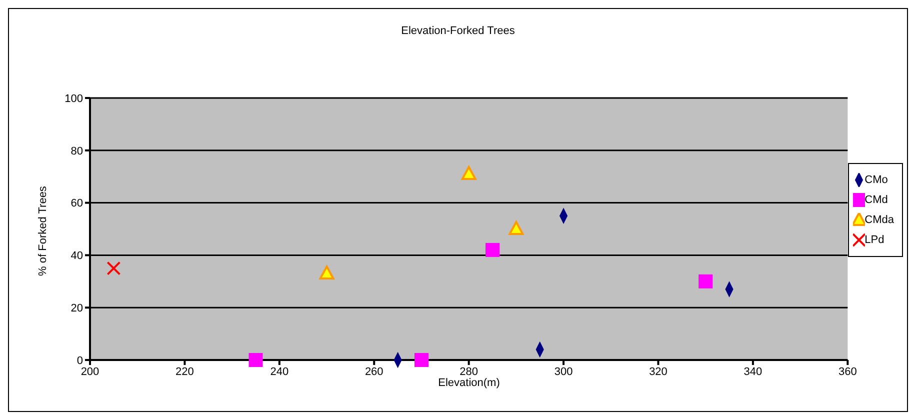 The height and width of the screenshot is (419, 917). Describe the element at coordinates (374, 372) in the screenshot. I see `x-tick-label: 260` at that location.